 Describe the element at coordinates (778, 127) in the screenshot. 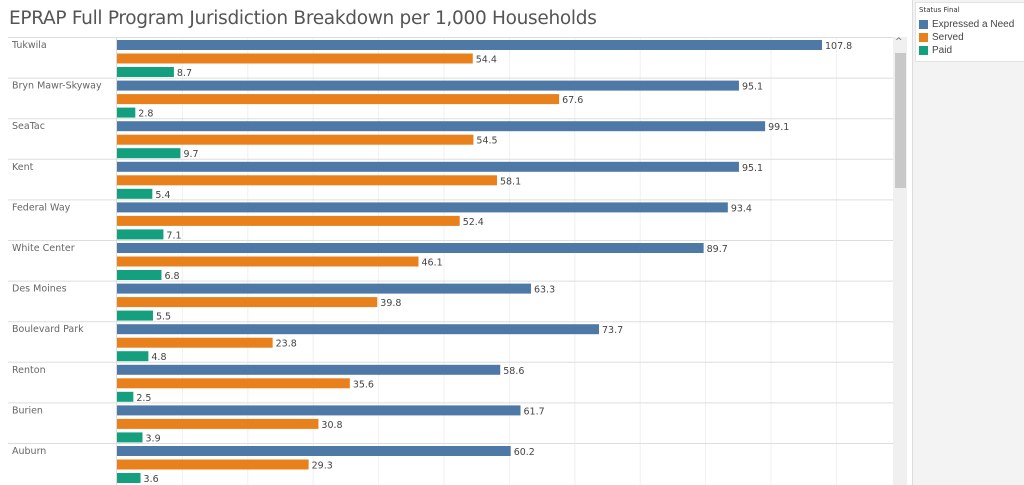

I see `data-label: 99.1` at that location.